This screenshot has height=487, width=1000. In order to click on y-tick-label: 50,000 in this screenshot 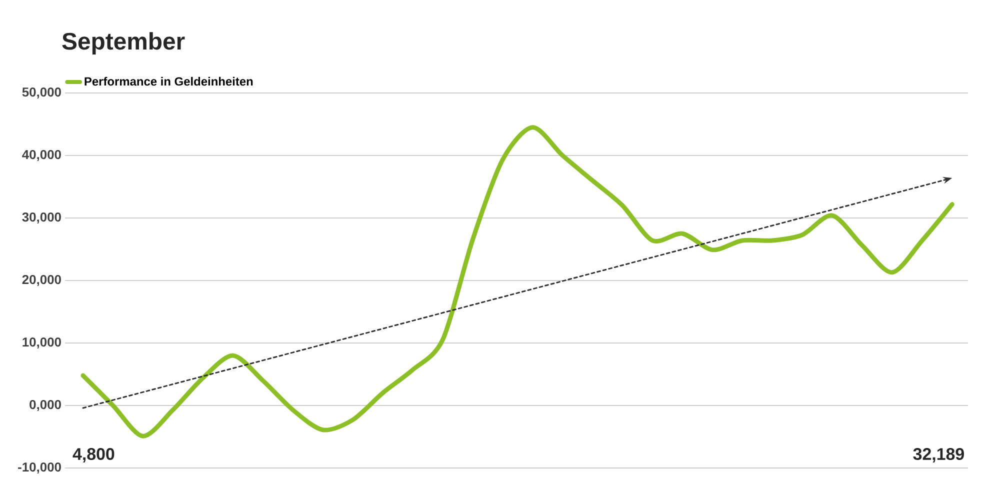, I will do `click(41, 93)`.